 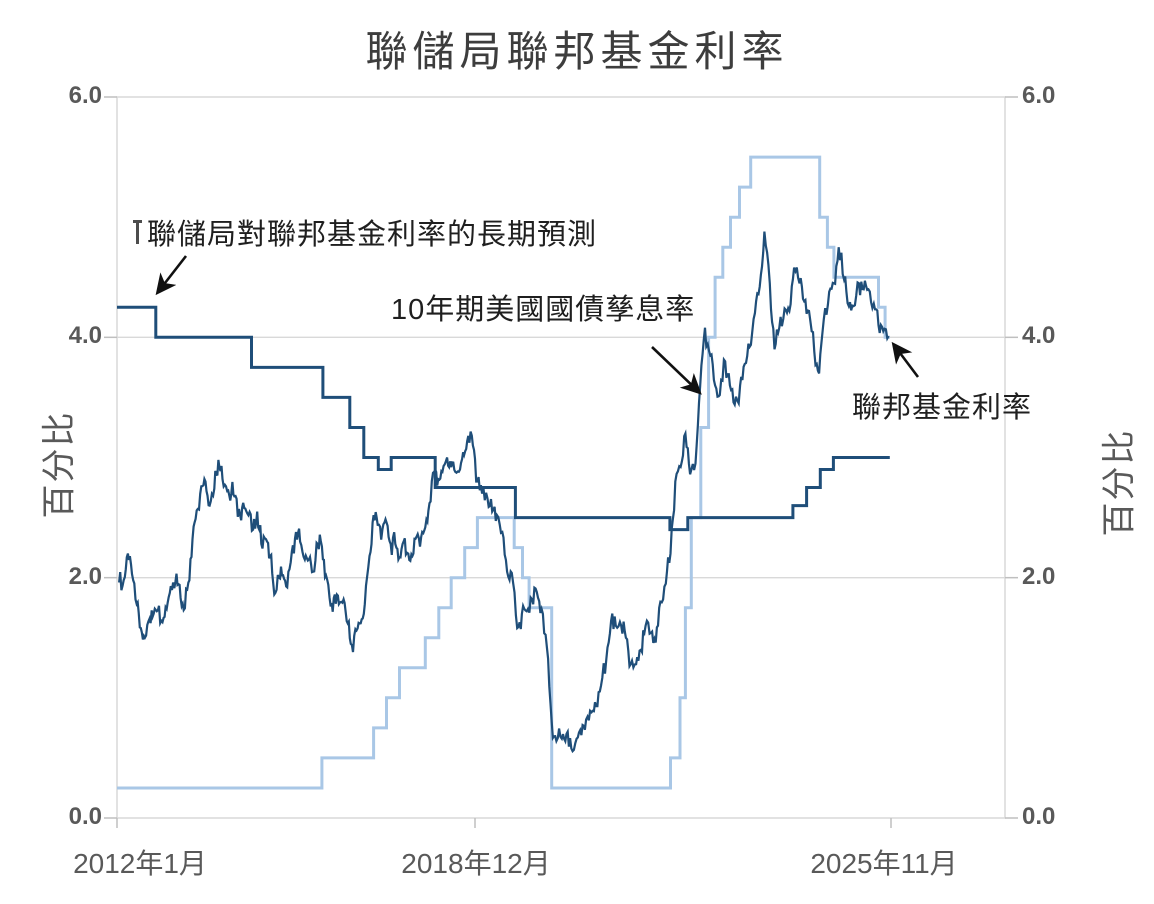 What do you see at coordinates (942, 408) in the screenshot?
I see `annotation-fed-funds-rate: 聯邦基金利率` at bounding box center [942, 408].